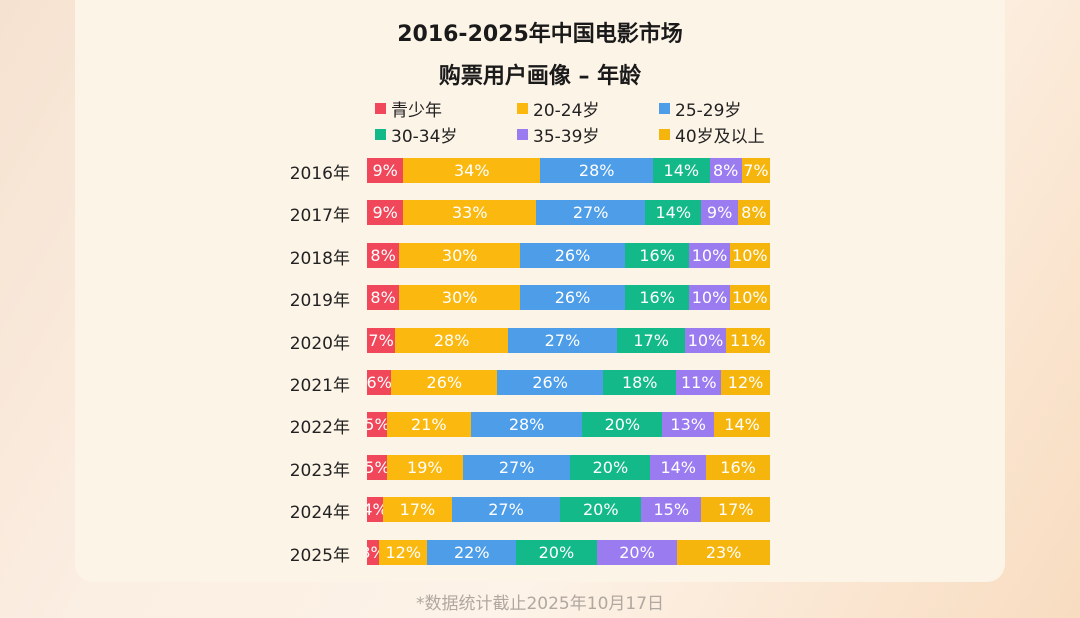 The width and height of the screenshot is (1080, 618). What do you see at coordinates (748, 340) in the screenshot?
I see `data-label: 11%` at bounding box center [748, 340].